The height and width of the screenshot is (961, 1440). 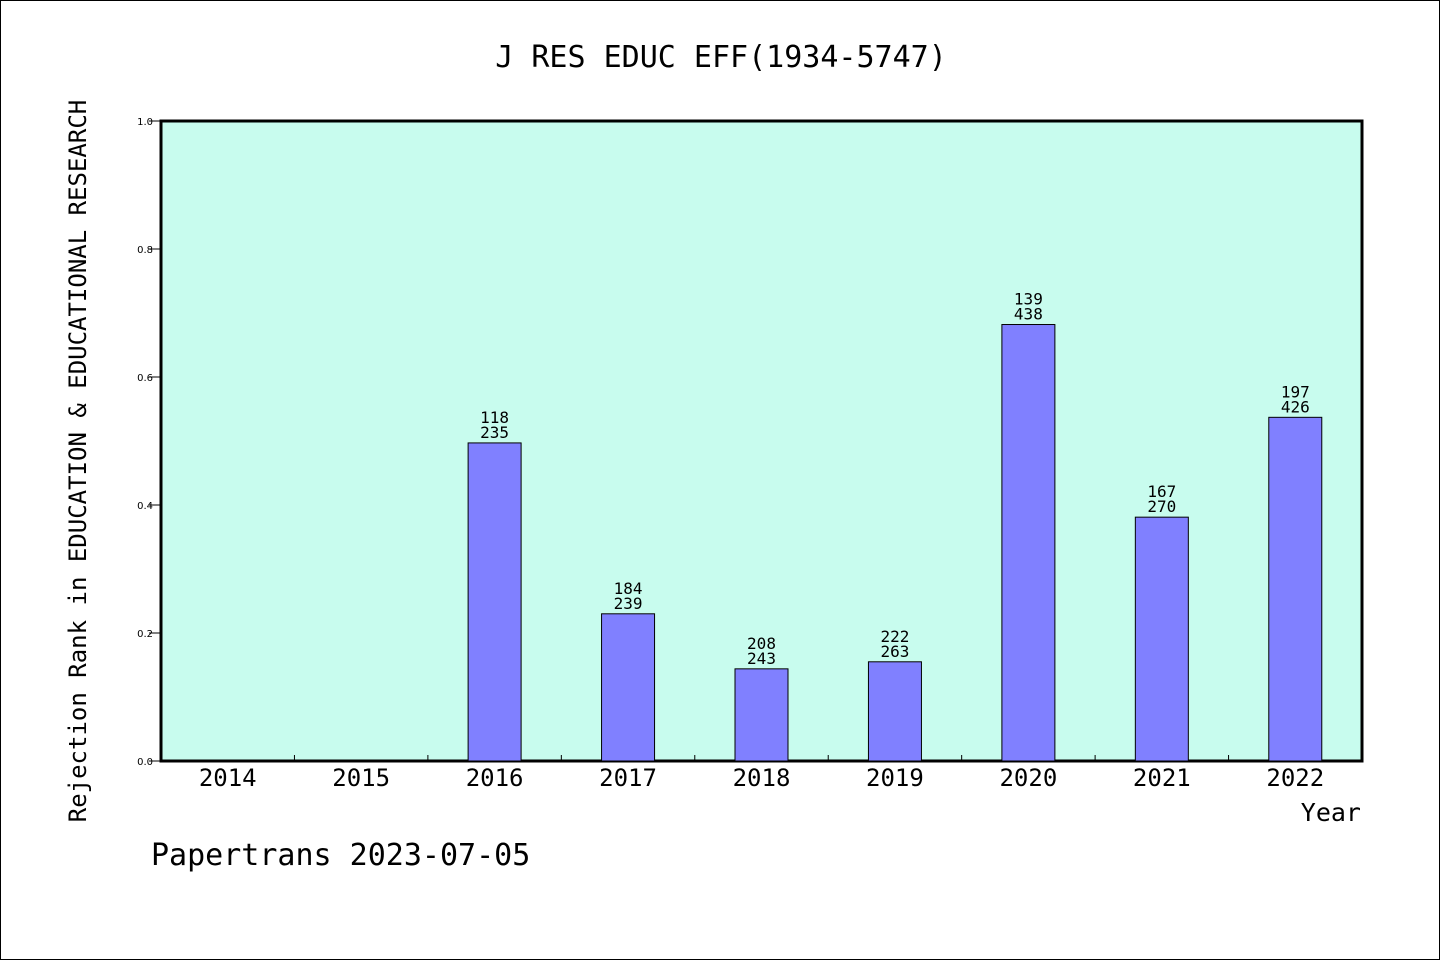 What do you see at coordinates (145, 634) in the screenshot?
I see `y-tick-label: 0.2` at bounding box center [145, 634].